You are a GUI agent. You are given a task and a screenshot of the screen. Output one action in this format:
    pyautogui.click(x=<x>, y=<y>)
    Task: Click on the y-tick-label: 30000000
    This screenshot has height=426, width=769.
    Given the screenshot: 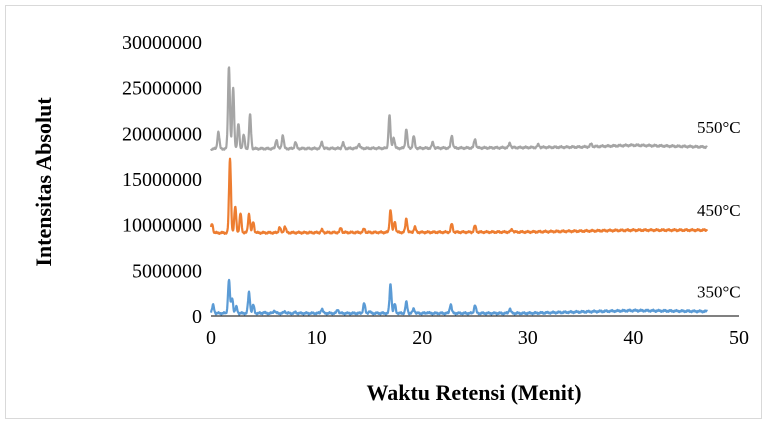 What is the action you would take?
    pyautogui.click(x=162, y=43)
    